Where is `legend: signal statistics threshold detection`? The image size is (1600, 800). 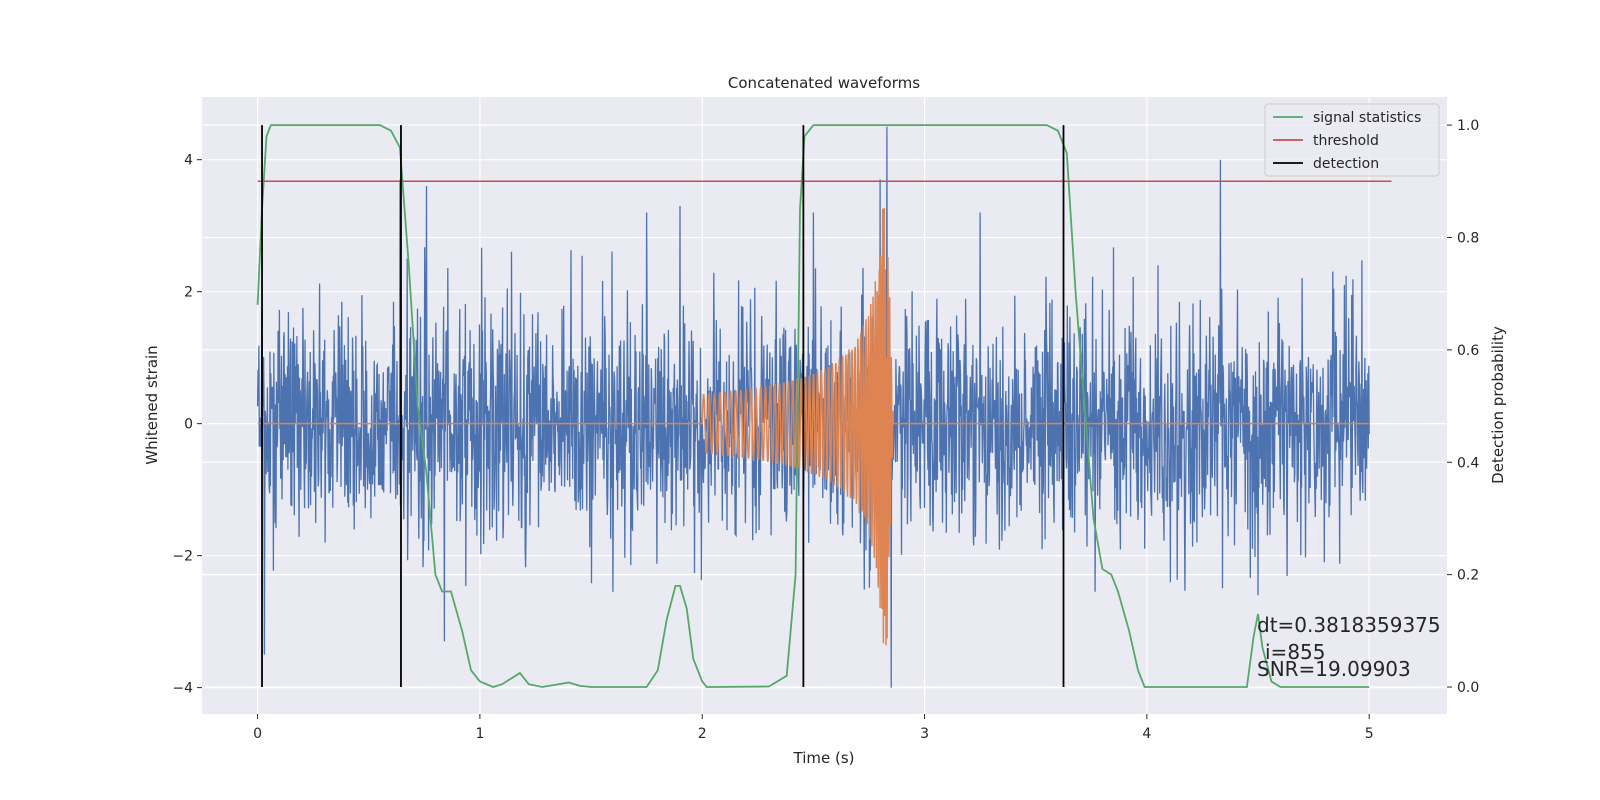
legend: signal statistics threshold detection is located at coordinates (1352, 140).